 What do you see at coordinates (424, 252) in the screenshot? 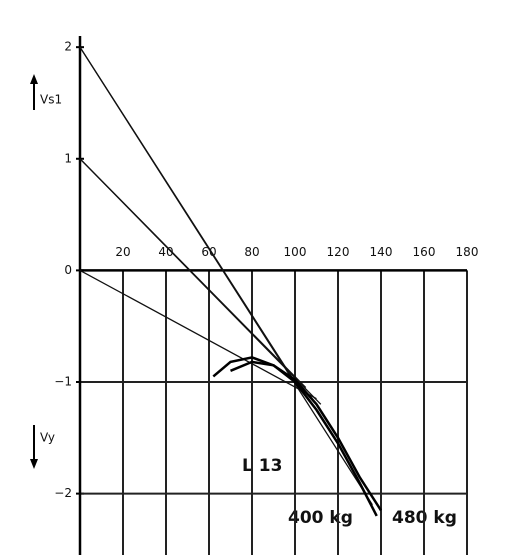
I see `x-tick-label: 160` at bounding box center [424, 252].